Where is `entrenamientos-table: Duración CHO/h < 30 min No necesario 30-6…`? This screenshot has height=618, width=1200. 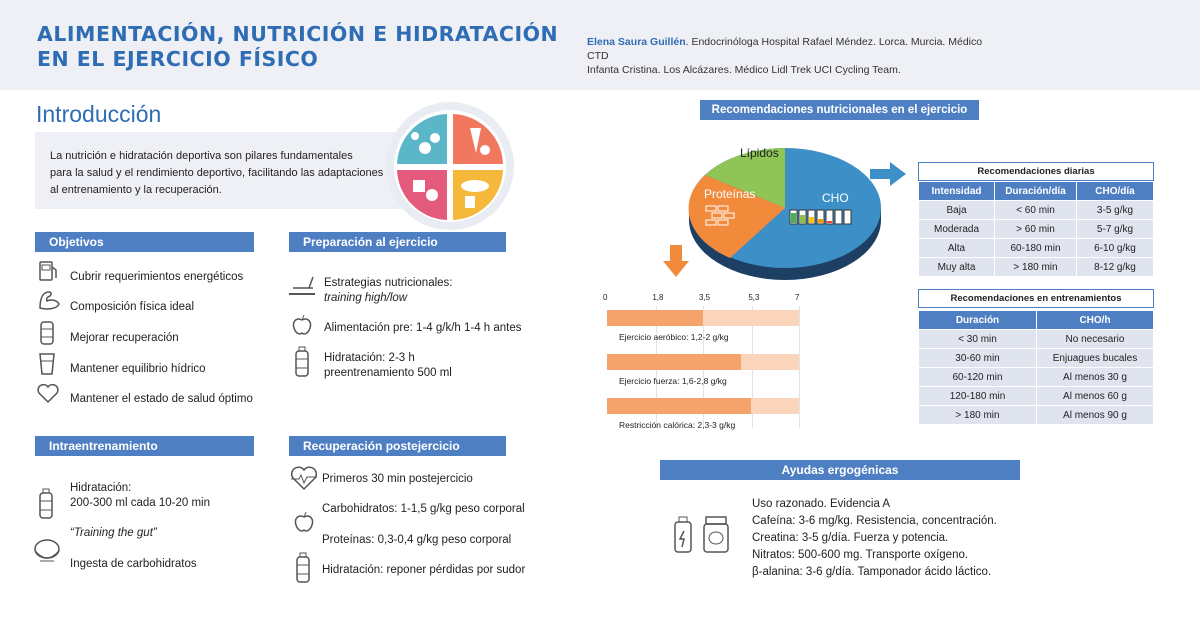 entrenamientos-table: Duración CHO/h < 30 min No necesario 30-6… is located at coordinates (1036, 367).